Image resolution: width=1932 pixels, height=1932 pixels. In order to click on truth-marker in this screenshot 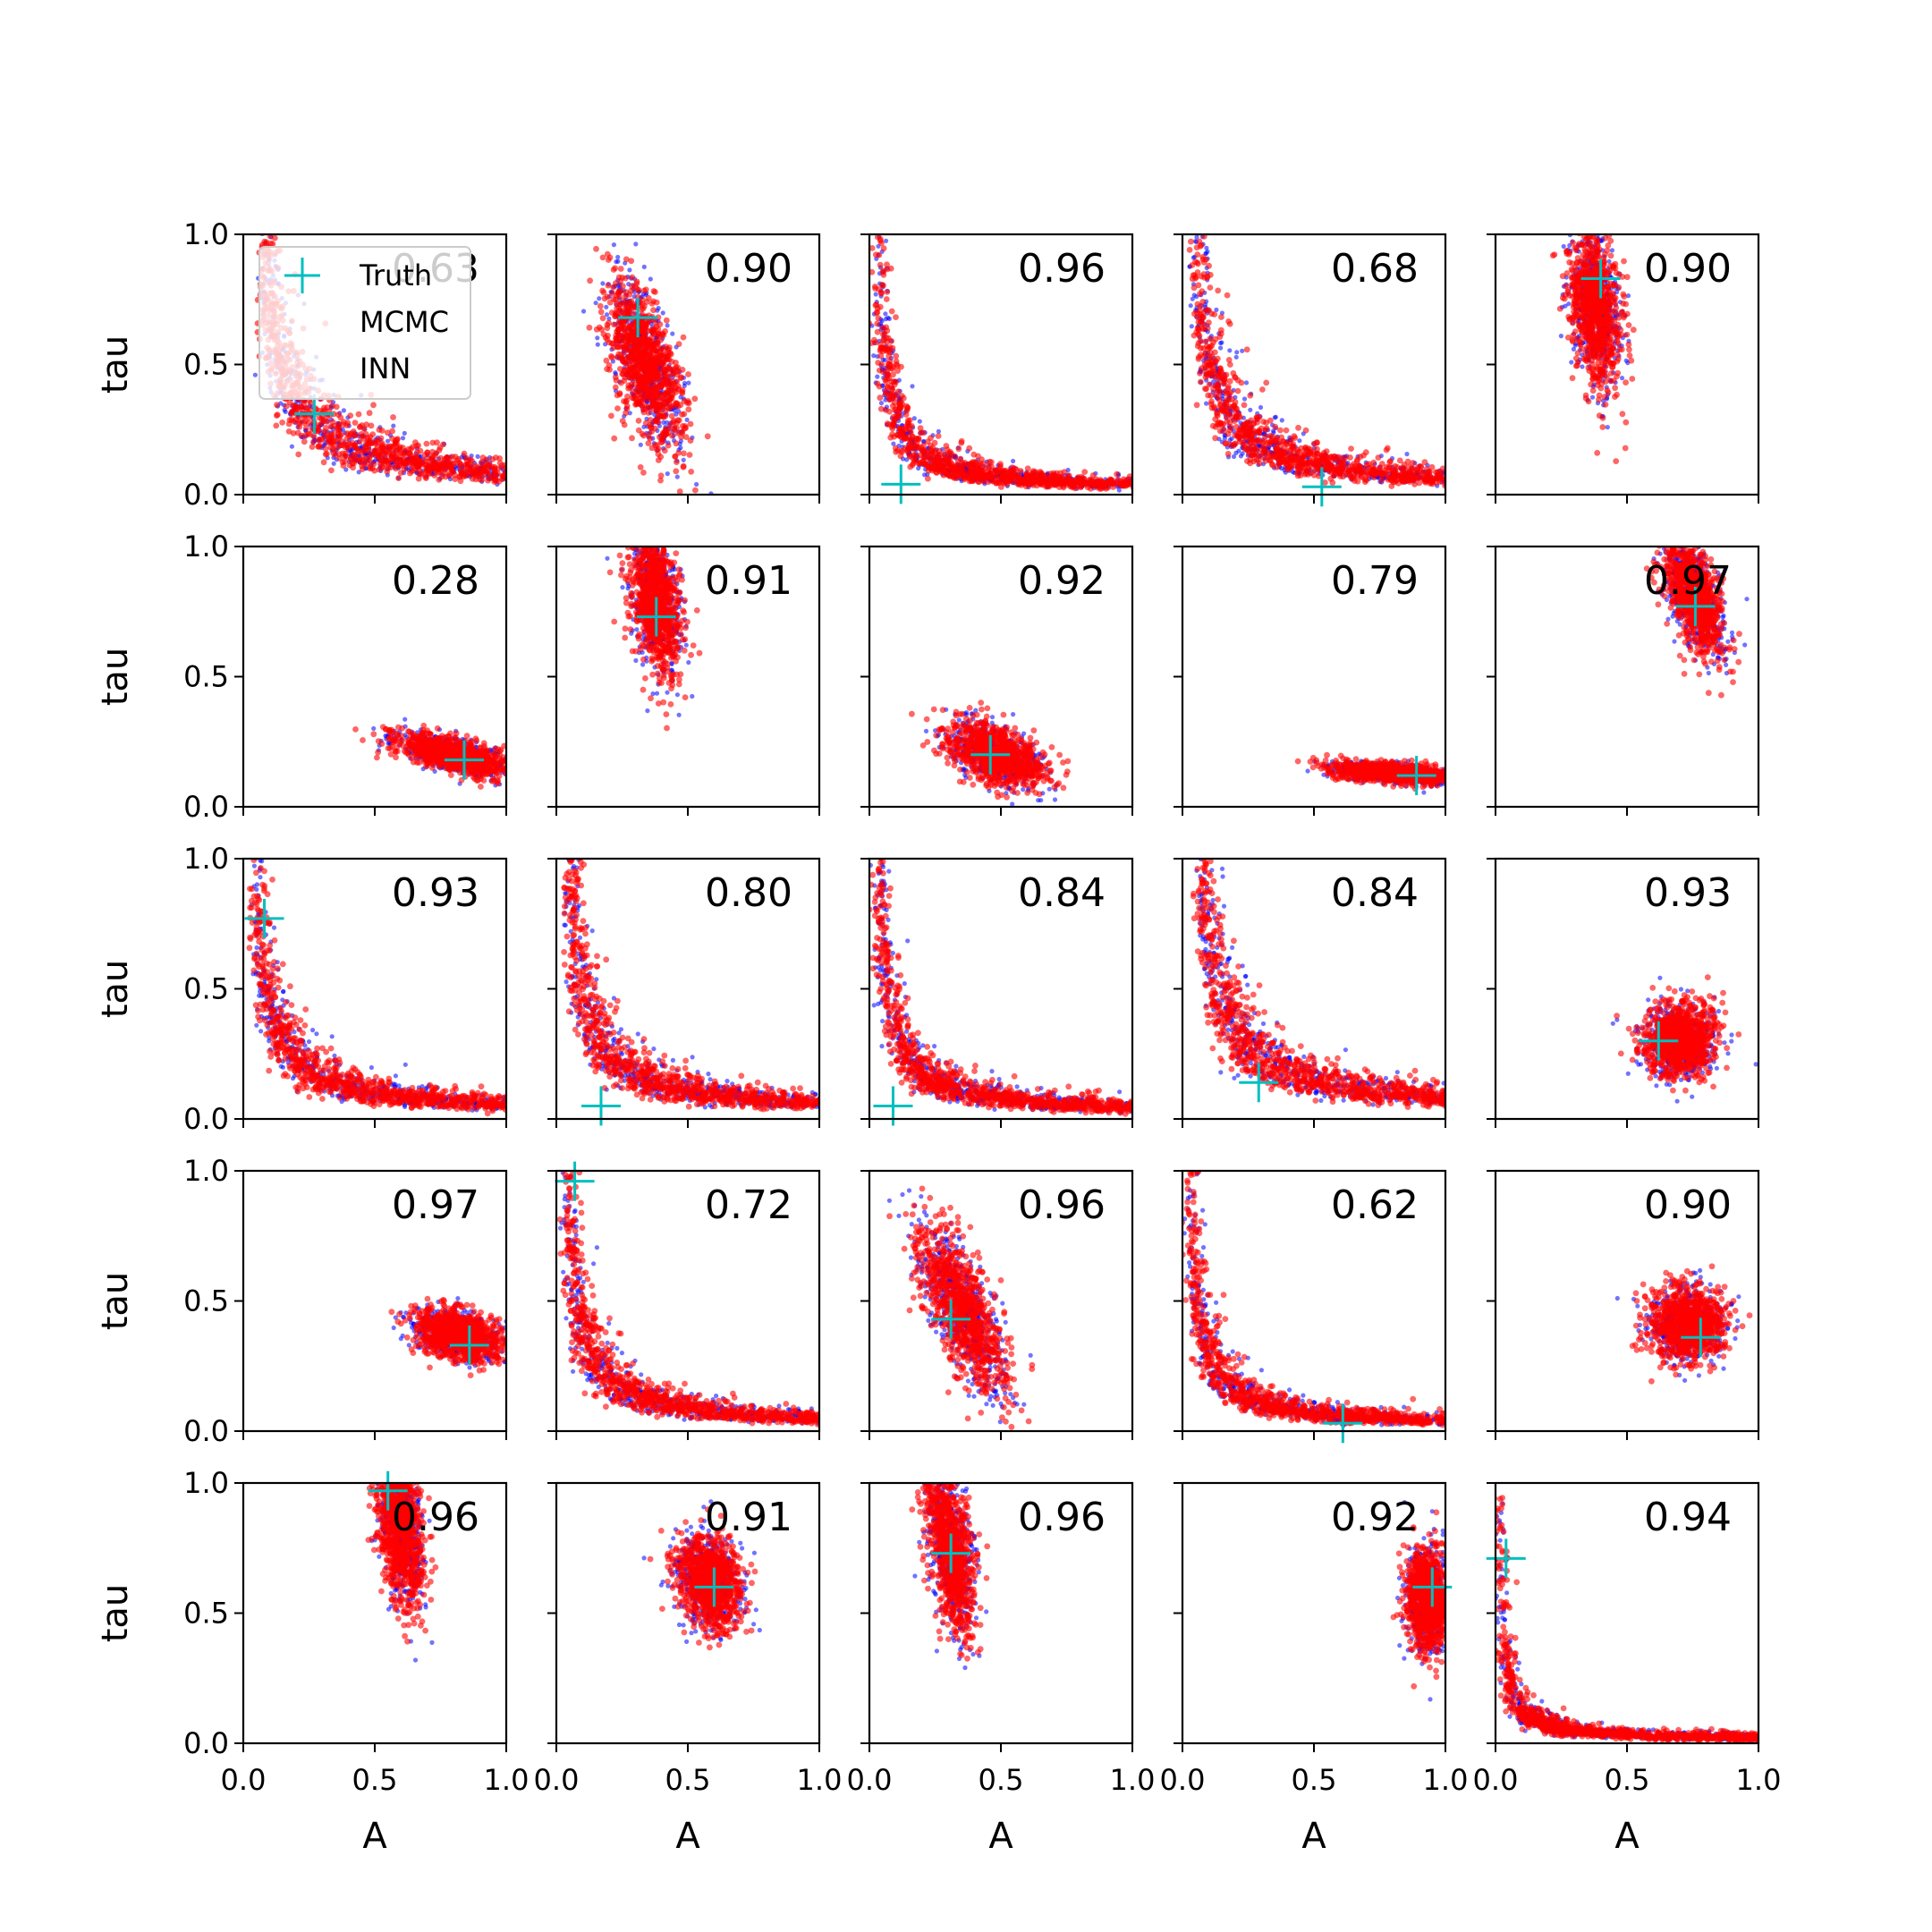, I will do `click(901, 484)`.